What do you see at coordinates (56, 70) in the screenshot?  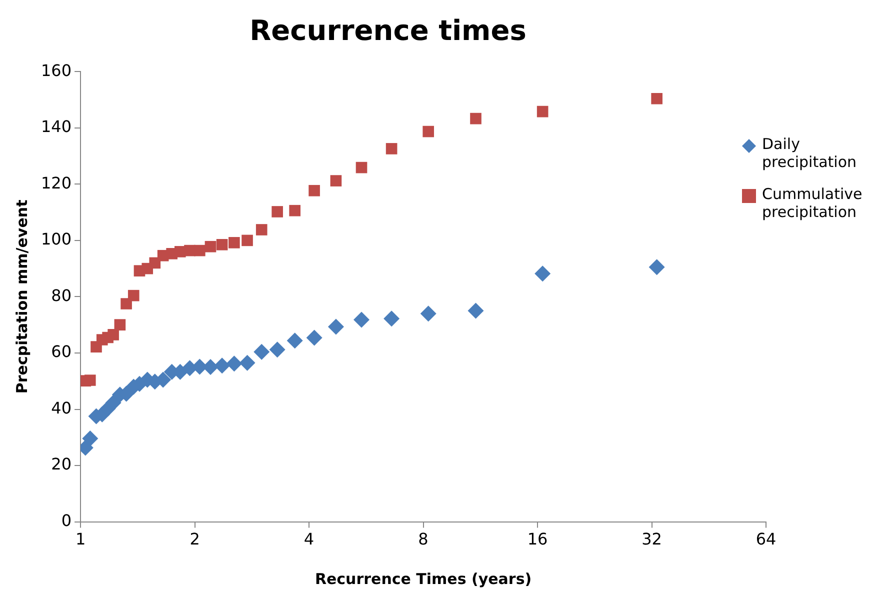 I see `y-tick-label: 160` at bounding box center [56, 70].